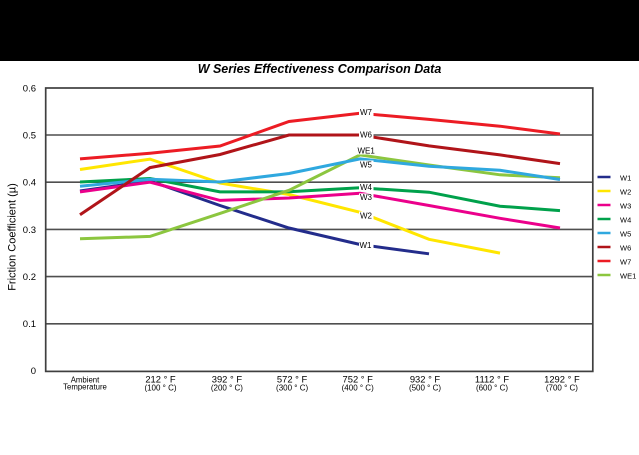 The image size is (639, 455). I want to click on svg-text: 0.1, so click(29, 324).